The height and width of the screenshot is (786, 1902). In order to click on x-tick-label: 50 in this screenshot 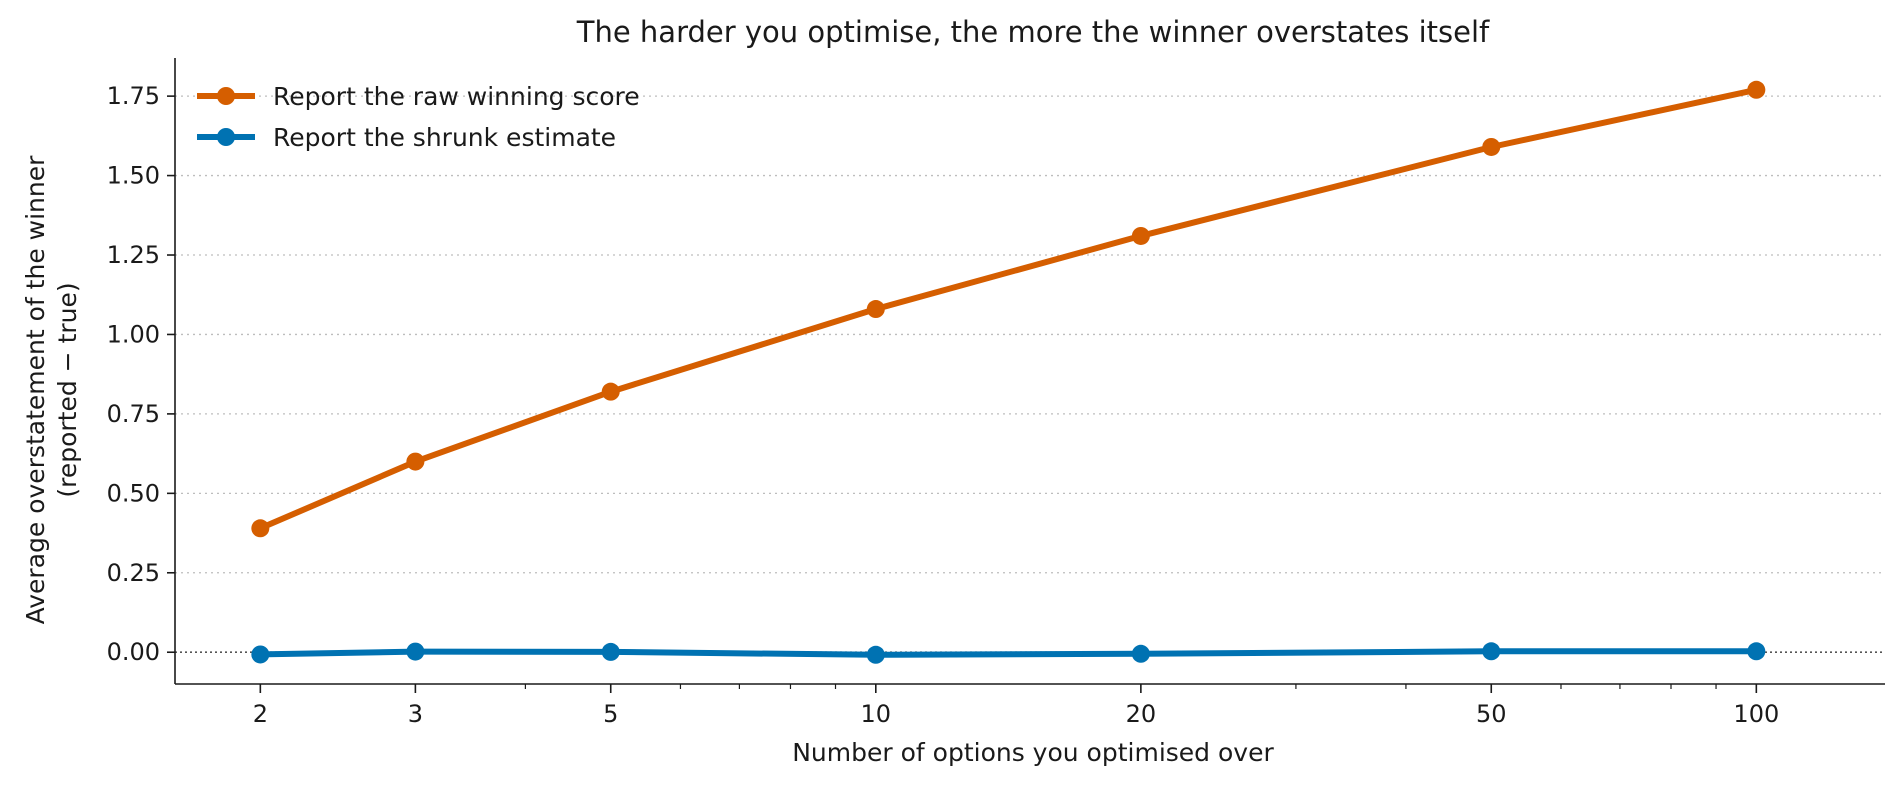, I will do `click(1491, 714)`.